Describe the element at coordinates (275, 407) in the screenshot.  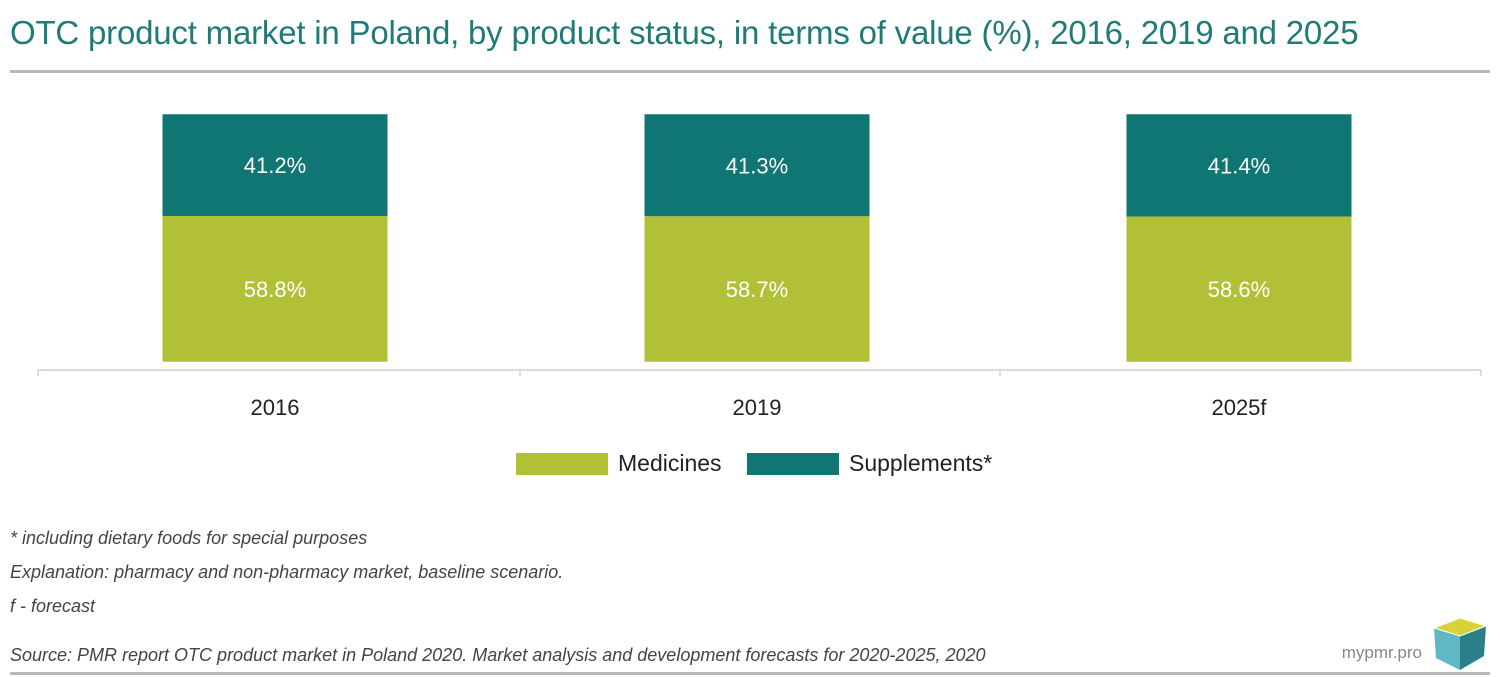
I see `x-tick-label-2016: 2016` at that location.